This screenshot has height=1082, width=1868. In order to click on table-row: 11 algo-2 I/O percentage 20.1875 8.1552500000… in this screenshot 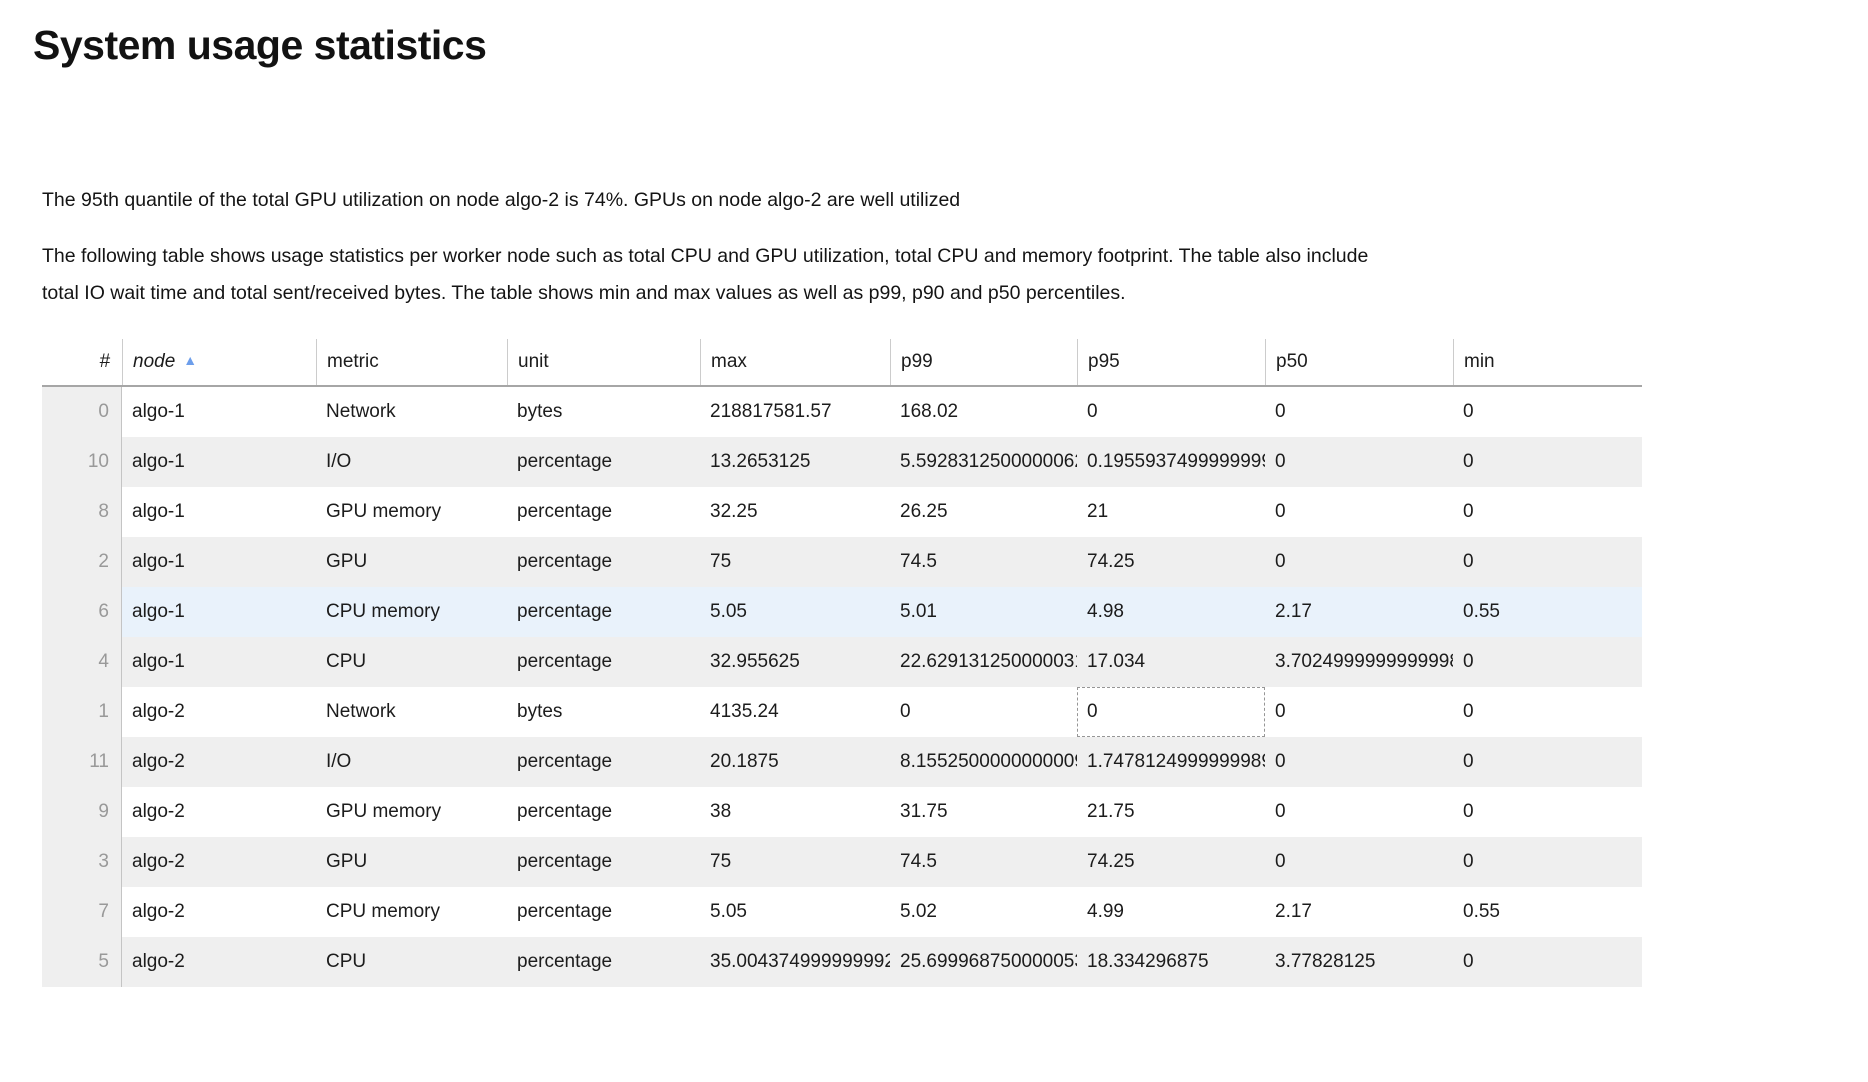, I will do `click(842, 762)`.